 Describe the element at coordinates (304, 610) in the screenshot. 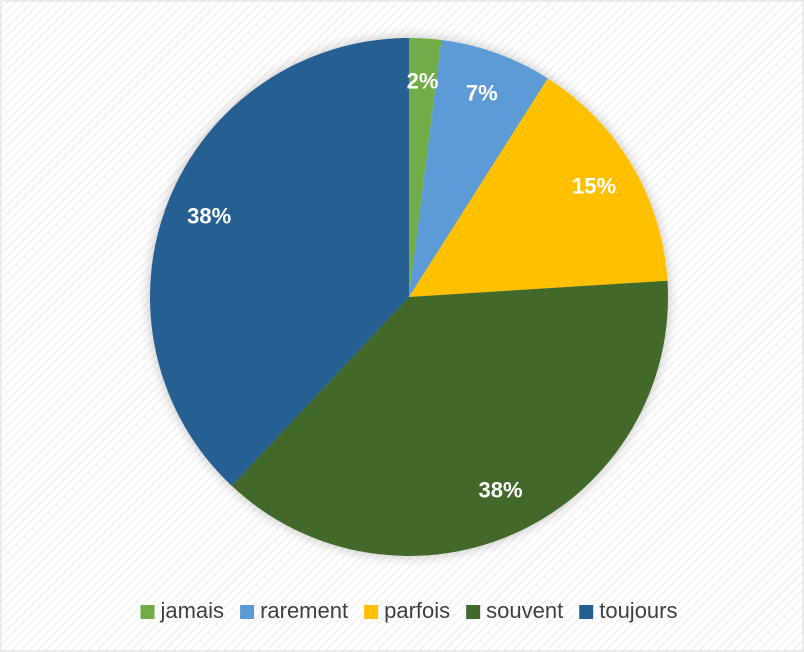

I see `legend-label: rarement` at that location.